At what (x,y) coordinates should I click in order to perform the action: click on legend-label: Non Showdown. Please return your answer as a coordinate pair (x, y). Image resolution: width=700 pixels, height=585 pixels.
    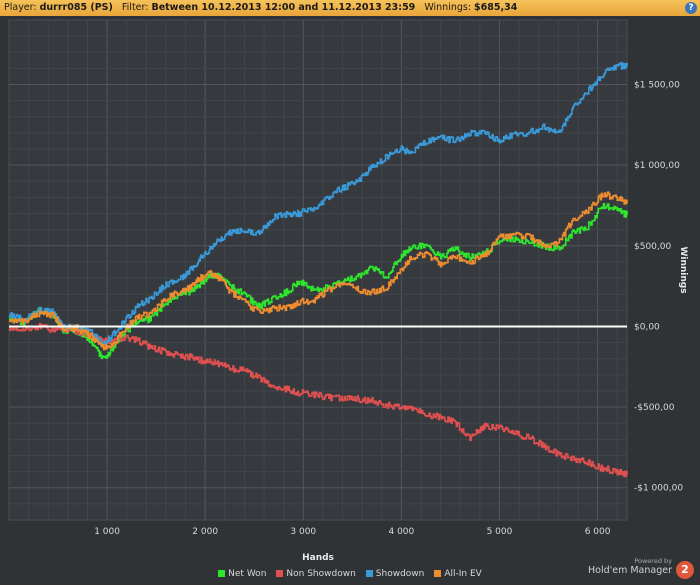
    Looking at the image, I should click on (321, 574).